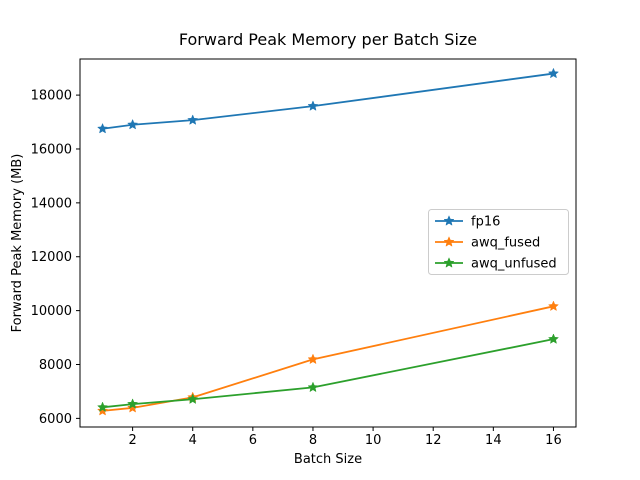  I want to click on legend-label-awq_fused: awq_fused, so click(505, 243).